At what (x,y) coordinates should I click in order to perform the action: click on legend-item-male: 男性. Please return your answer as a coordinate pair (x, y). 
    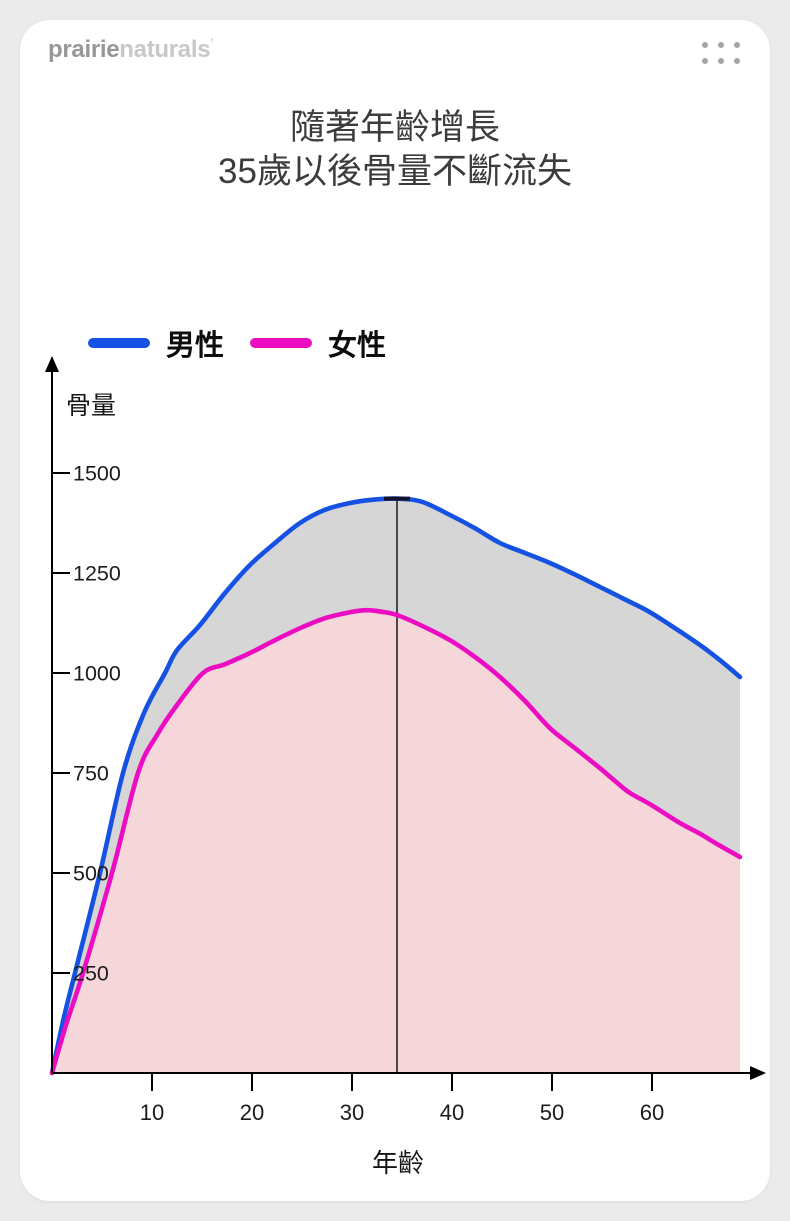
    Looking at the image, I should click on (156, 343).